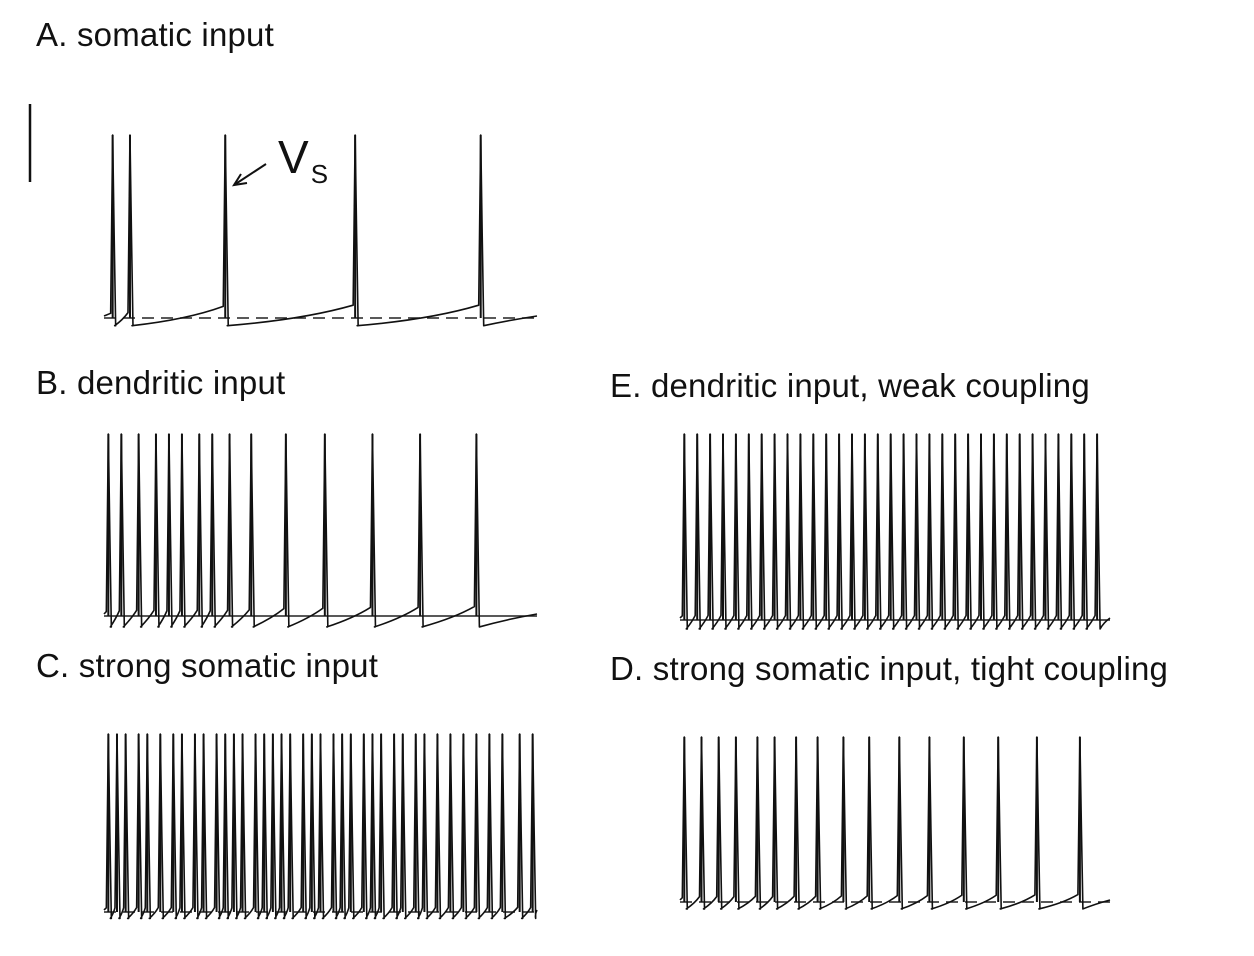  I want to click on trace-panel-e, so click(895, 531).